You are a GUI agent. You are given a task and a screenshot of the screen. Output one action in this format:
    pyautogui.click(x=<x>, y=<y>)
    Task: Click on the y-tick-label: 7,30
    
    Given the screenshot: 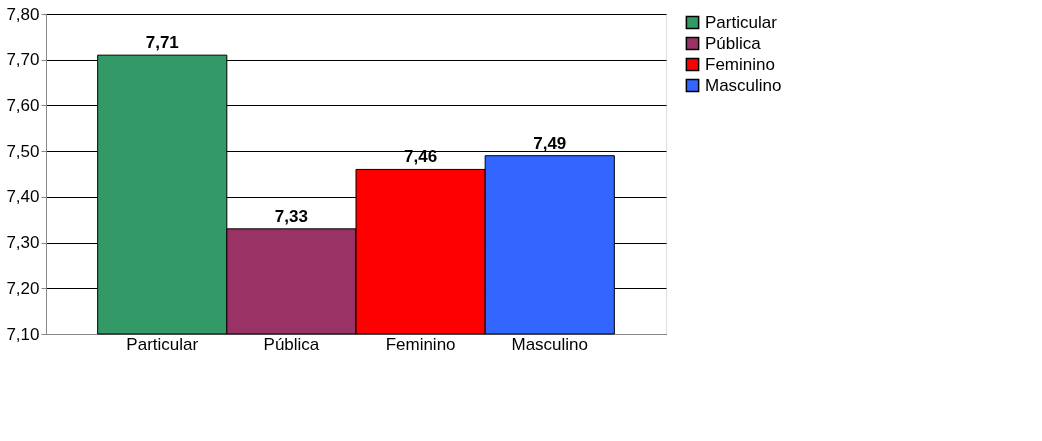 What is the action you would take?
    pyautogui.click(x=23, y=243)
    